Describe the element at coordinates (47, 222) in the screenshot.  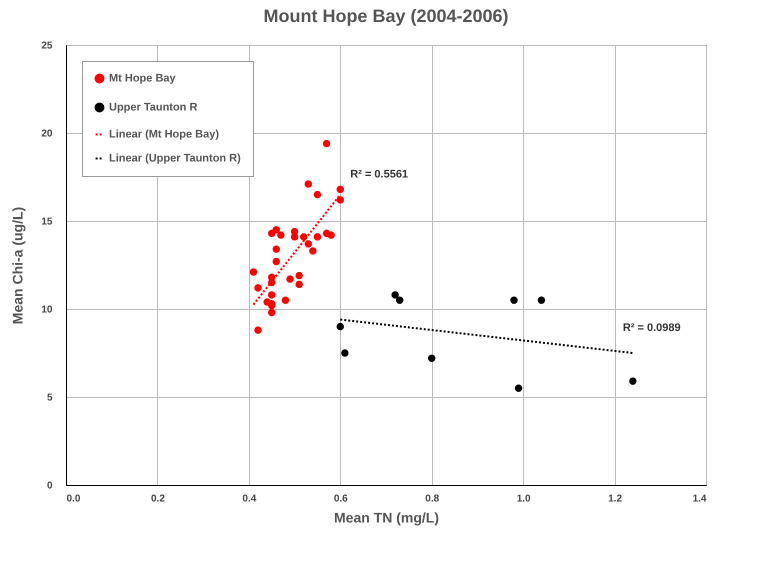
I see `y-tick-label: 15` at that location.